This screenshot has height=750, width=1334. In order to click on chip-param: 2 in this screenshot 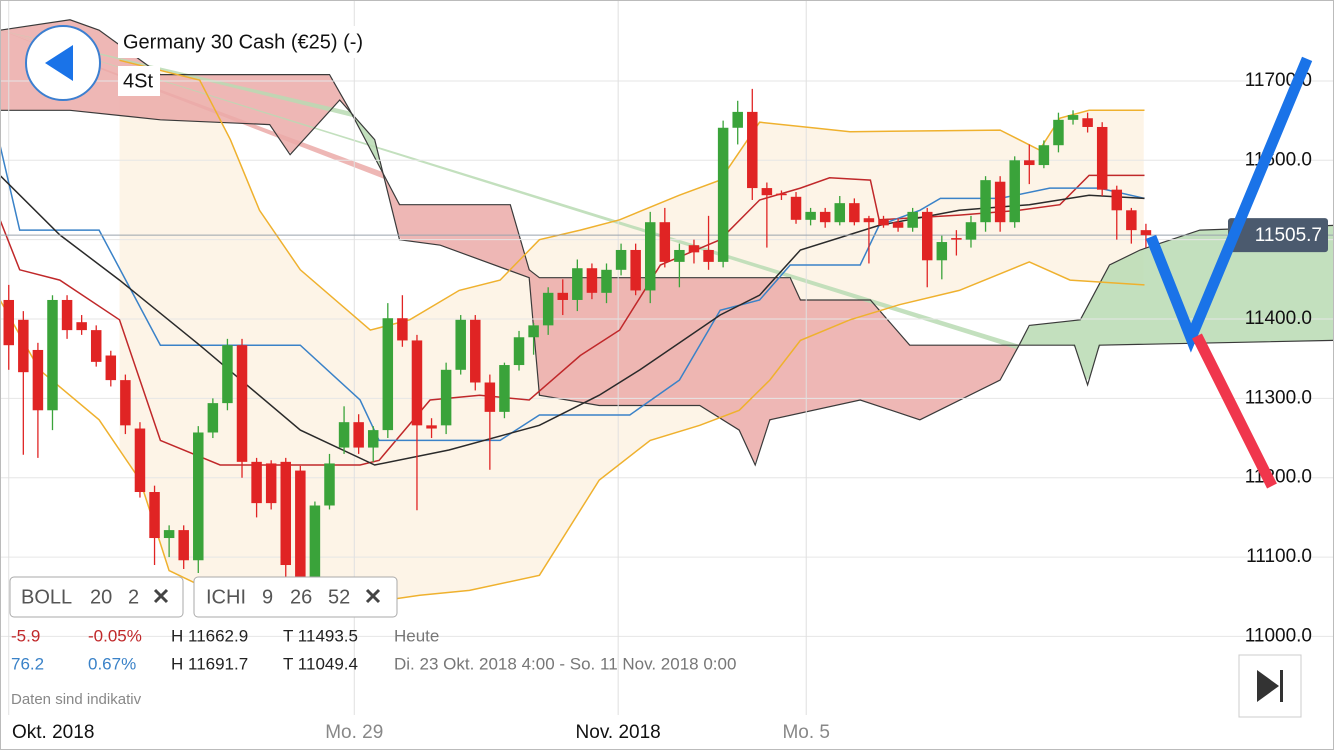, I will do `click(133, 597)`.